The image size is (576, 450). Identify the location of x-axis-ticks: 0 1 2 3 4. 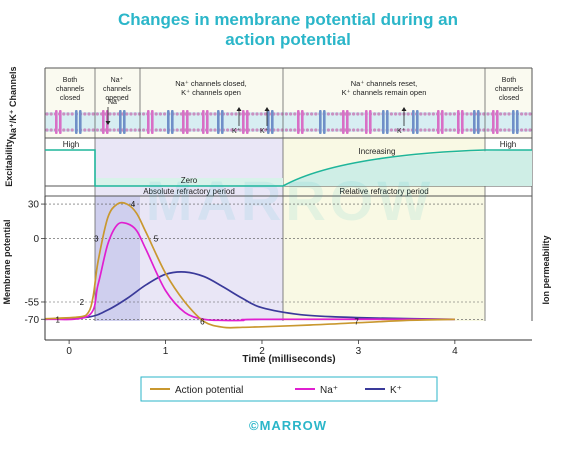
(262, 348).